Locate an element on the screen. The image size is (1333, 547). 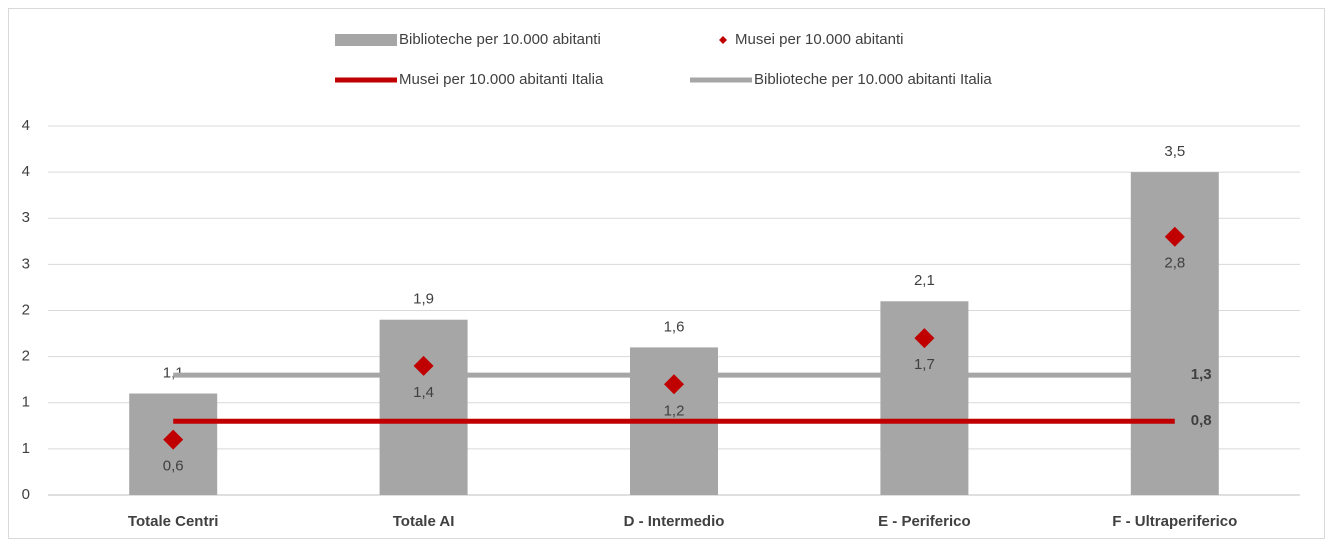
y-tick-label: 0 is located at coordinates (26, 494).